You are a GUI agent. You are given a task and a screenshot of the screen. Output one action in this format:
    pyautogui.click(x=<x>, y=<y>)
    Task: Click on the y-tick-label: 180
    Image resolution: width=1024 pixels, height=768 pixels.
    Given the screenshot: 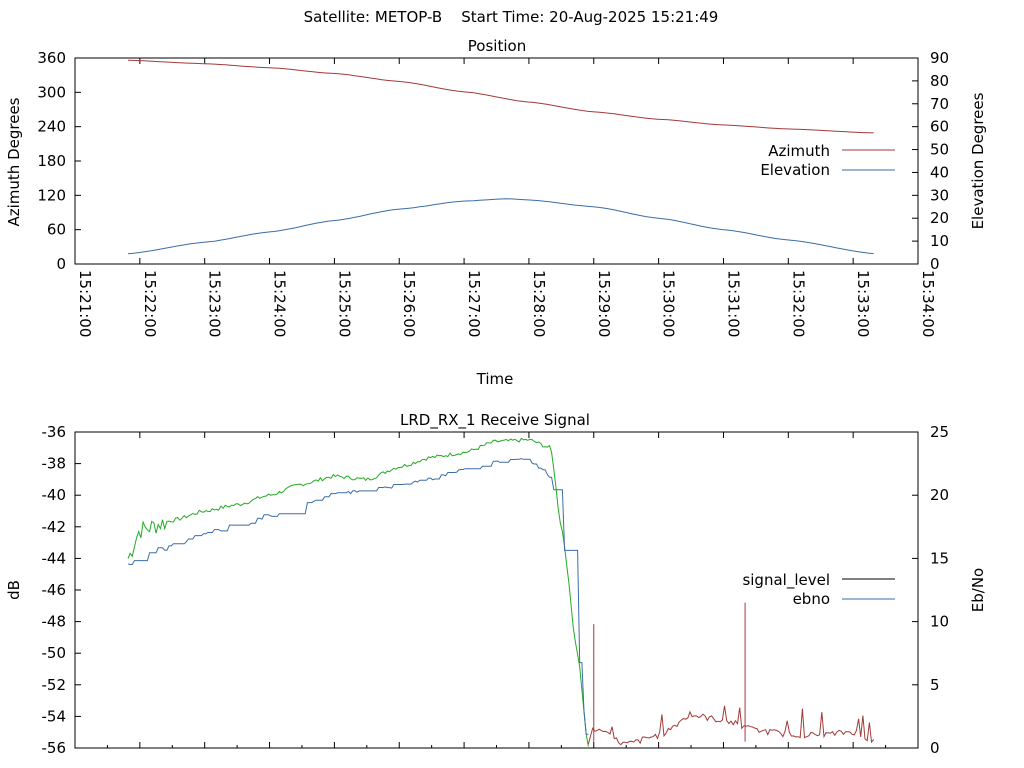 What is the action you would take?
    pyautogui.click(x=51, y=161)
    